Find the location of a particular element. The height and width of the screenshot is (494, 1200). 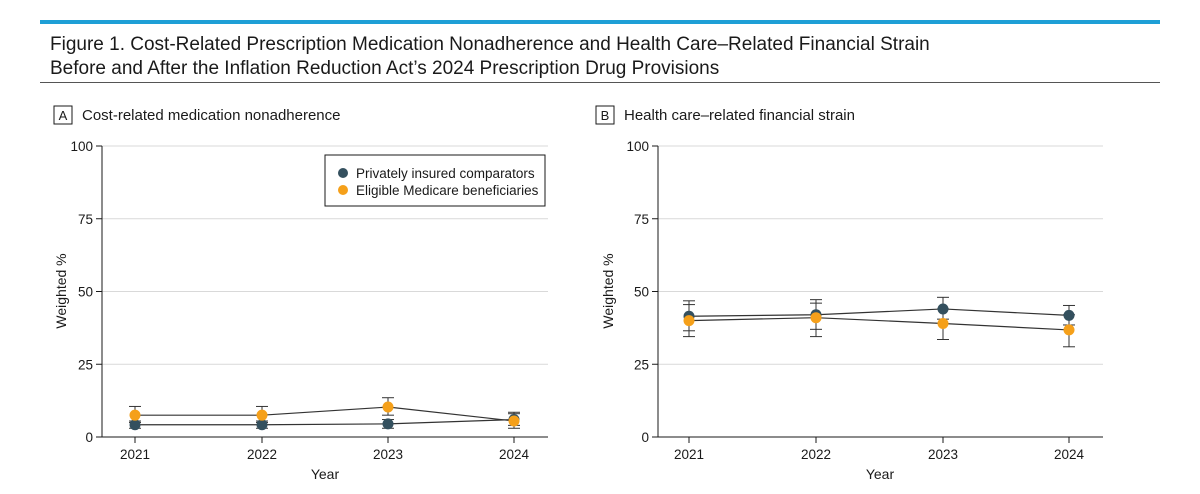

panel-b-letter-box is located at coordinates (605, 115).